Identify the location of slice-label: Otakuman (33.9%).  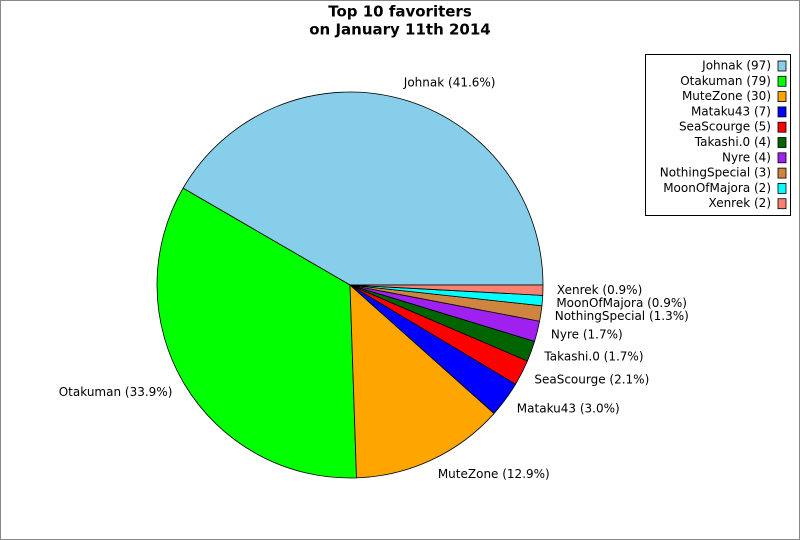
(116, 392).